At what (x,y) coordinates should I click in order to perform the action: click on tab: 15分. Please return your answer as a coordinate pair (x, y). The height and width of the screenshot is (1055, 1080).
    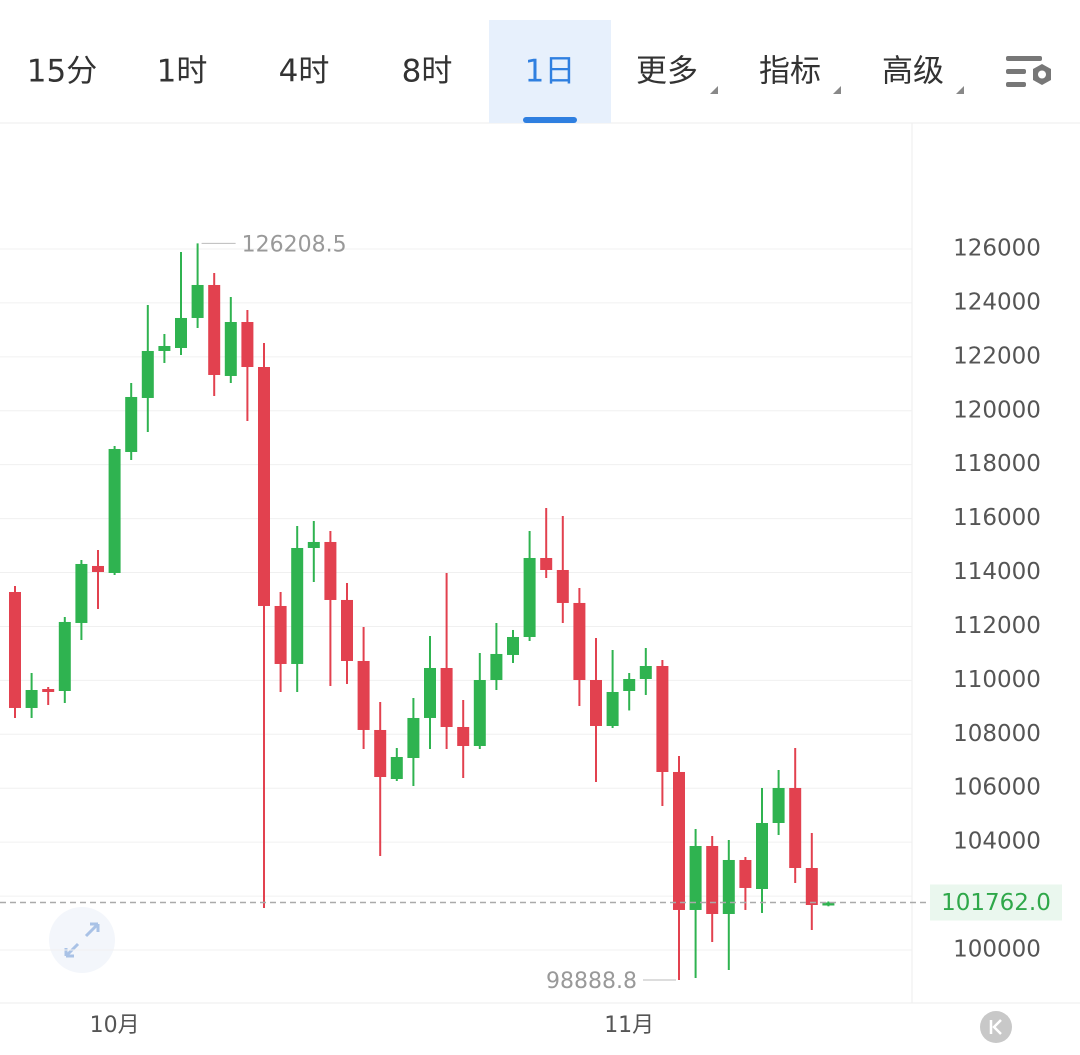
    Looking at the image, I should click on (62, 72).